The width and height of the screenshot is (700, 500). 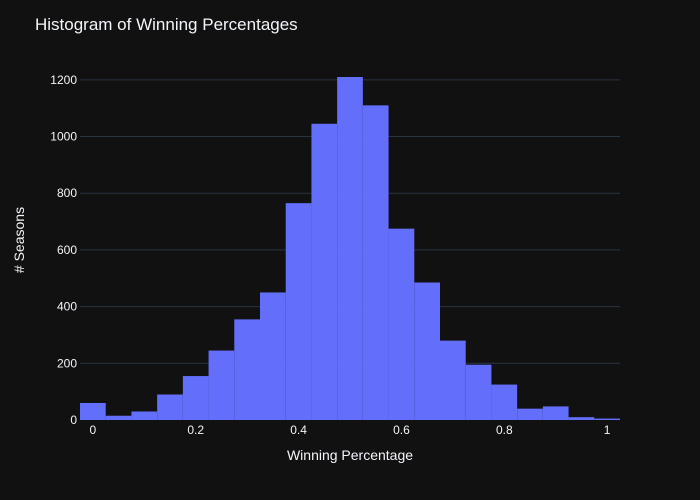 I want to click on x-axis-title: Winning Percentage, so click(x=350, y=455).